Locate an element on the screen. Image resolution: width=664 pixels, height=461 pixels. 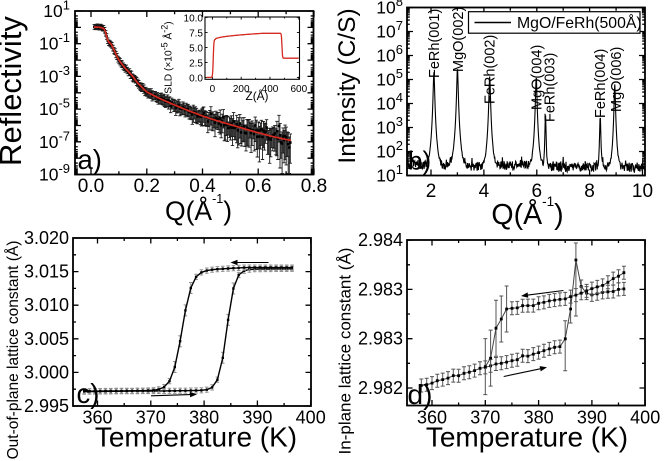
svg-text: 2 is located at coordinates (431, 191).